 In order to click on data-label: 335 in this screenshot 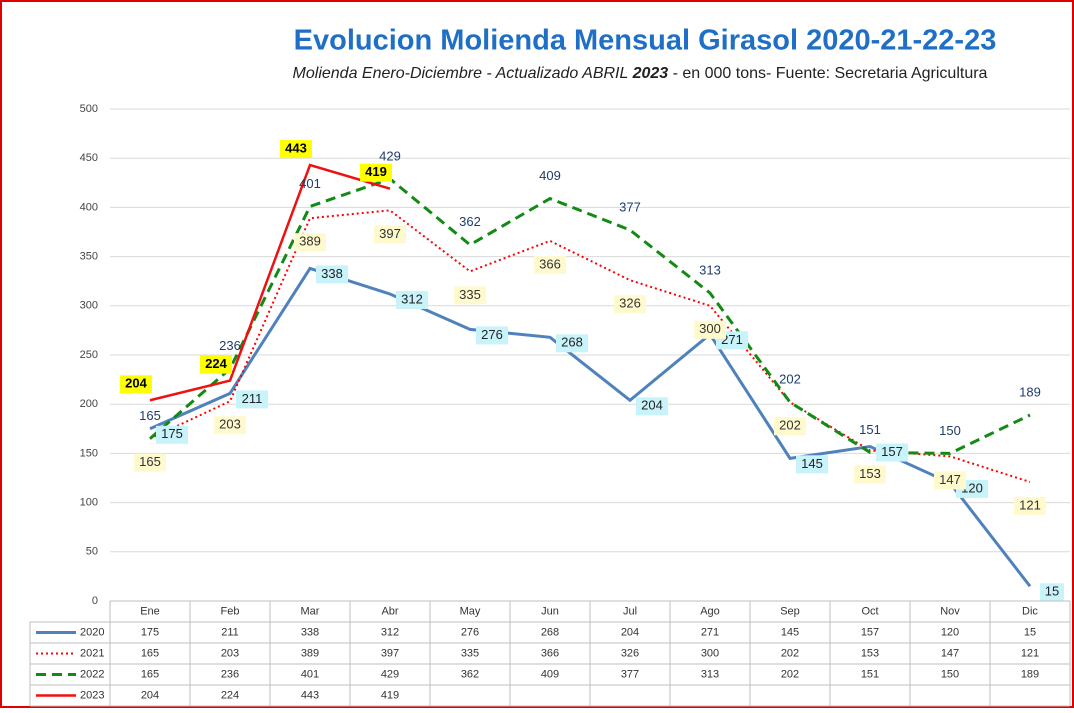, I will do `click(470, 294)`.